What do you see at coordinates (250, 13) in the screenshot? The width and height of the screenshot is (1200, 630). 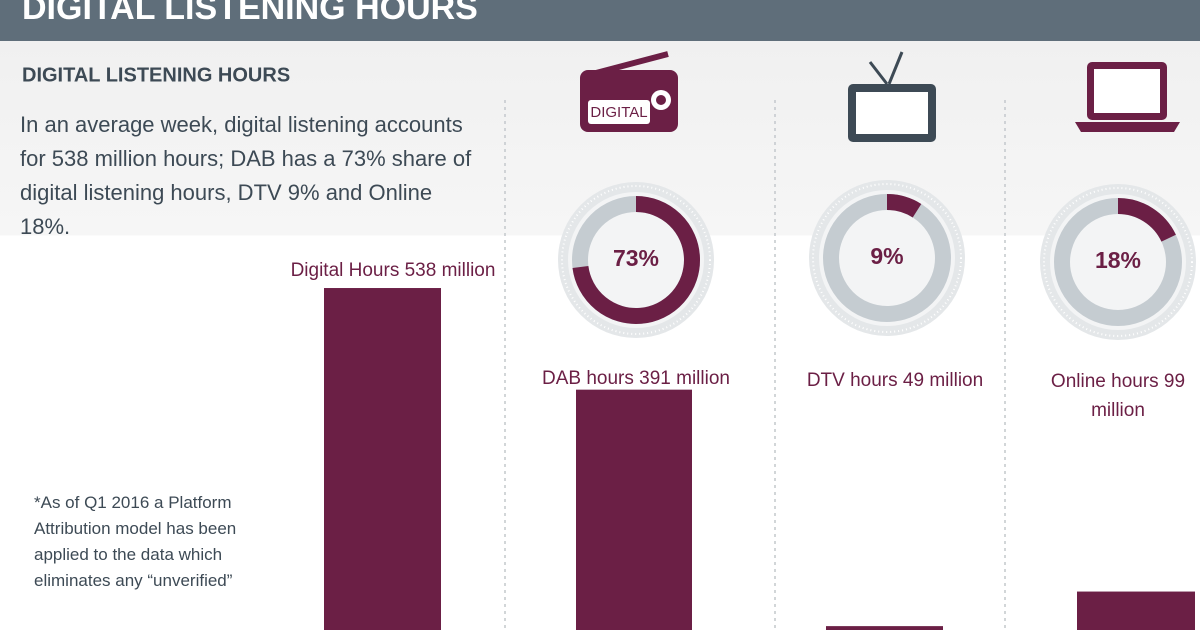 I see `header-title: DIGITAL LISTENING HOURS` at bounding box center [250, 13].